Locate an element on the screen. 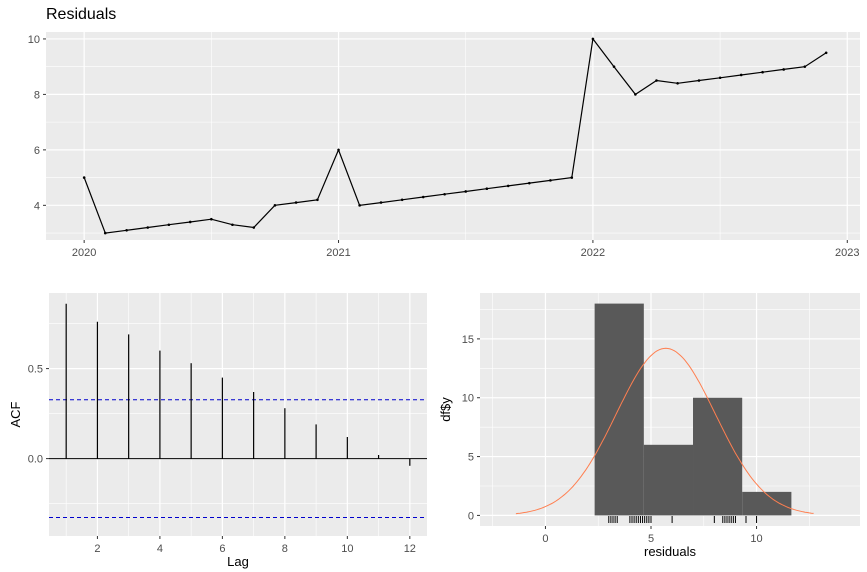  y-tick-label: 4 is located at coordinates (37, 206).